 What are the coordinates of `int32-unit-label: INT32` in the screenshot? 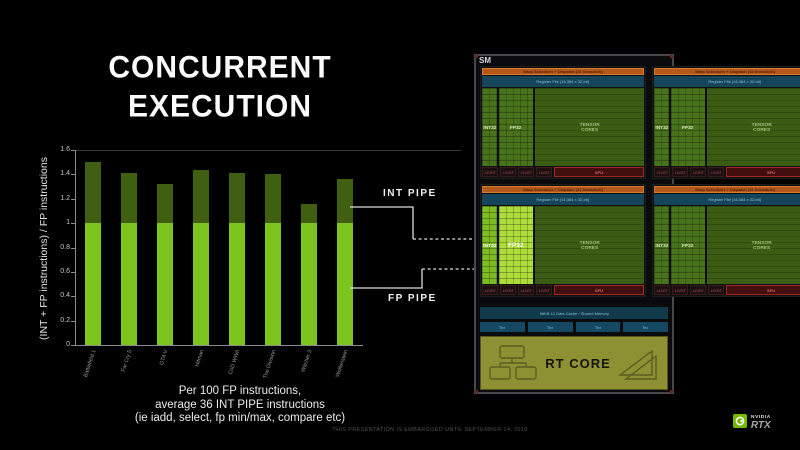 It's located at (661, 245).